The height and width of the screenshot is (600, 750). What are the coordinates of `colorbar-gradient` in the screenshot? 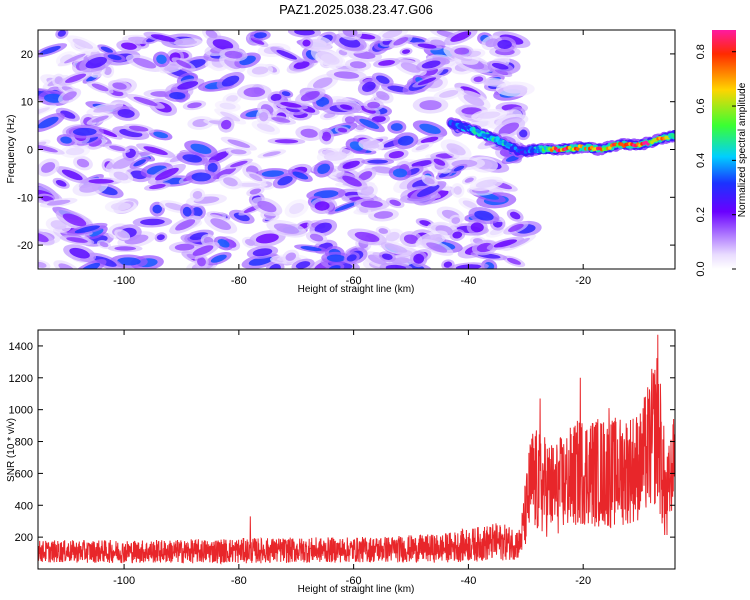 It's located at (724, 149).